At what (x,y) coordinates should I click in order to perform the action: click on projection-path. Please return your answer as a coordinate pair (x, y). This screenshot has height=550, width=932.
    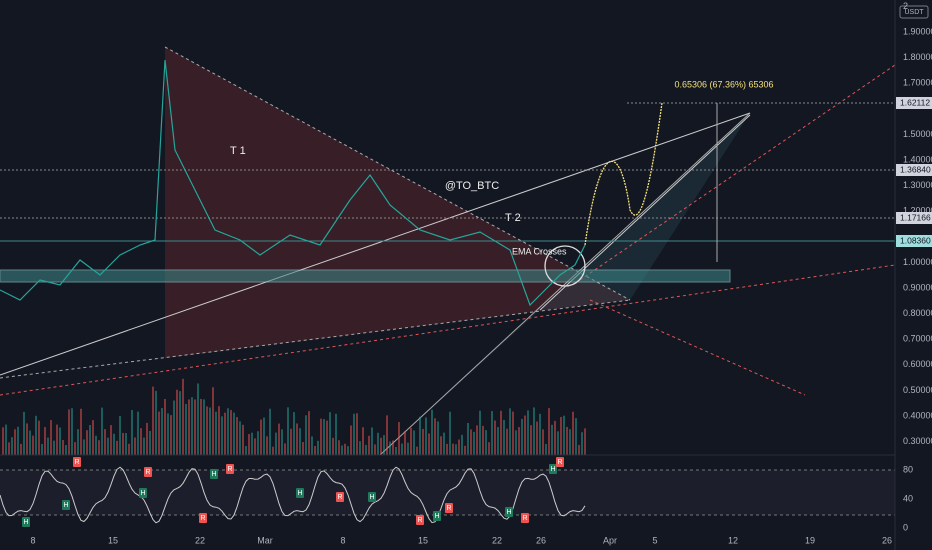
    Looking at the image, I should click on (623, 174).